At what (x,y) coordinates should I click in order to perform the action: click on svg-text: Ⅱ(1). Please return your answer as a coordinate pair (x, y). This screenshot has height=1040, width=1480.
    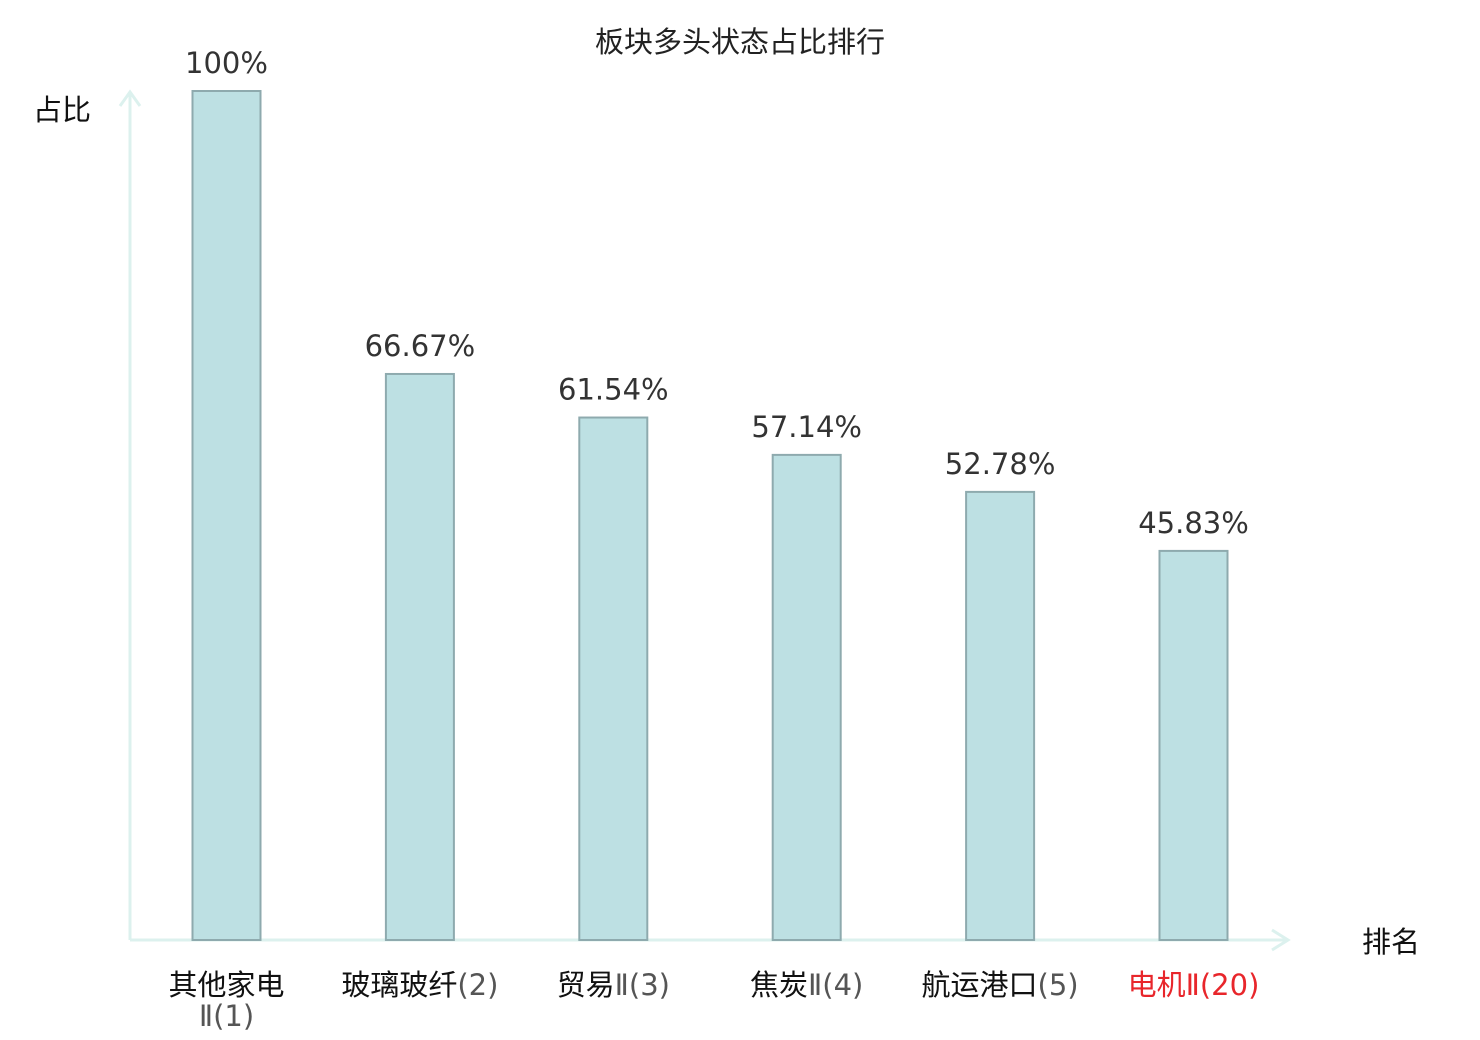
    Looking at the image, I should click on (226, 1016).